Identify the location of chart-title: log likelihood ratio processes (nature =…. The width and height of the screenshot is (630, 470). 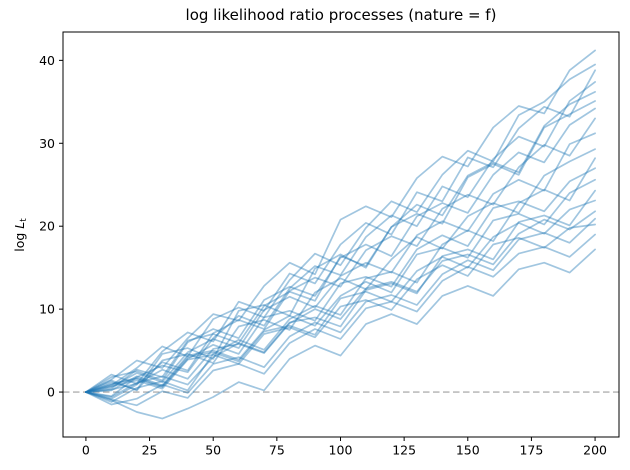
(341, 15).